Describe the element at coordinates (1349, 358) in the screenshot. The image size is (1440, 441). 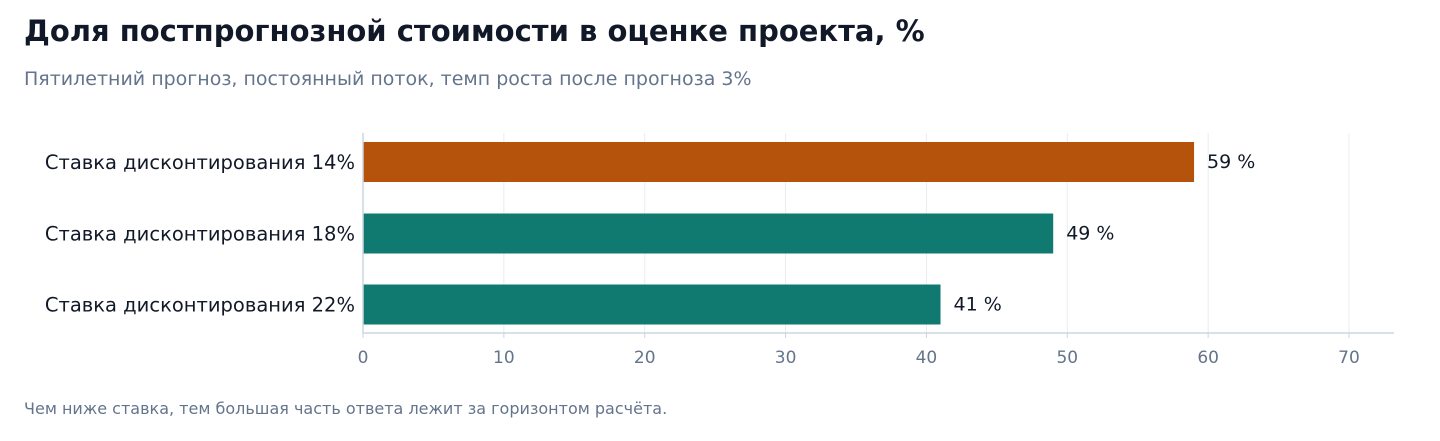
I see `x-tick-label: 70` at that location.